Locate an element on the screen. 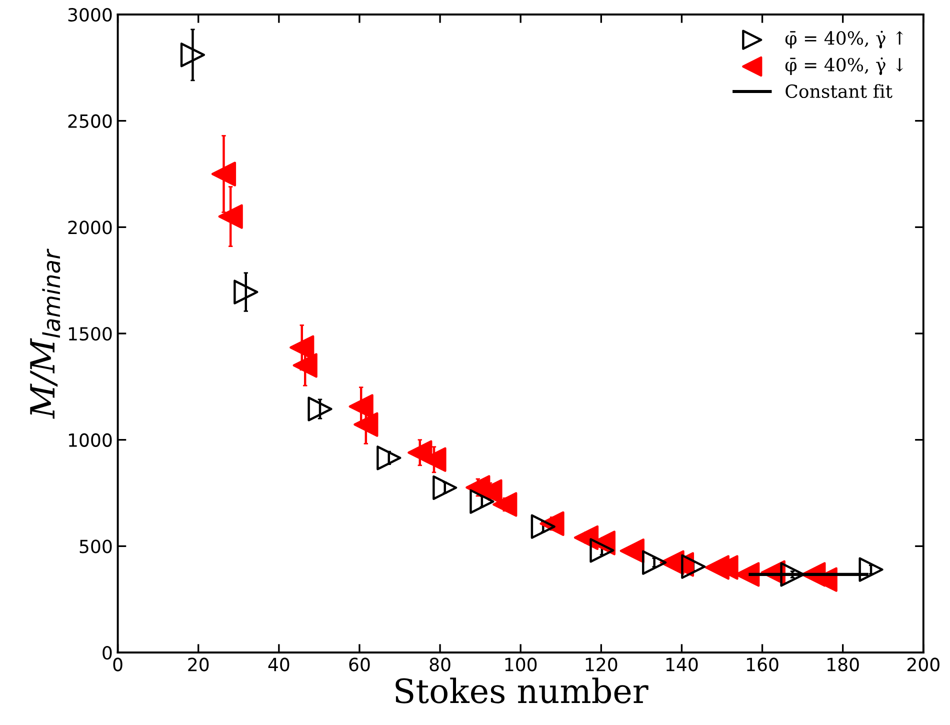  x-tick-label: 80 is located at coordinates (440, 665).